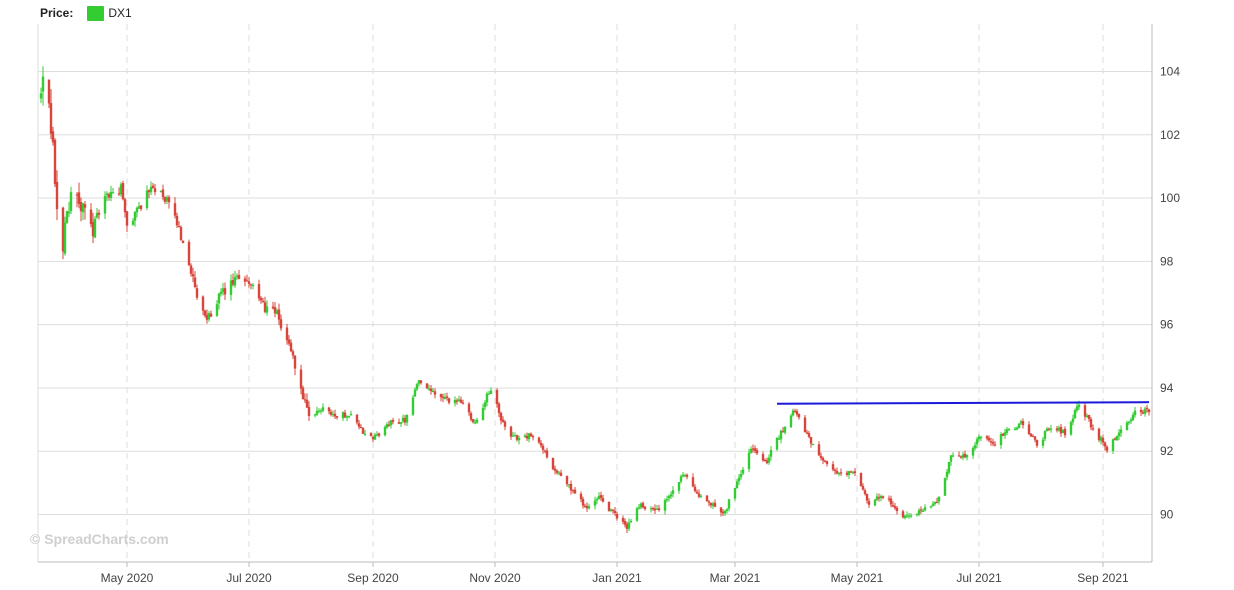 The width and height of the screenshot is (1234, 590). I want to click on legend-swatch-icon, so click(96, 13).